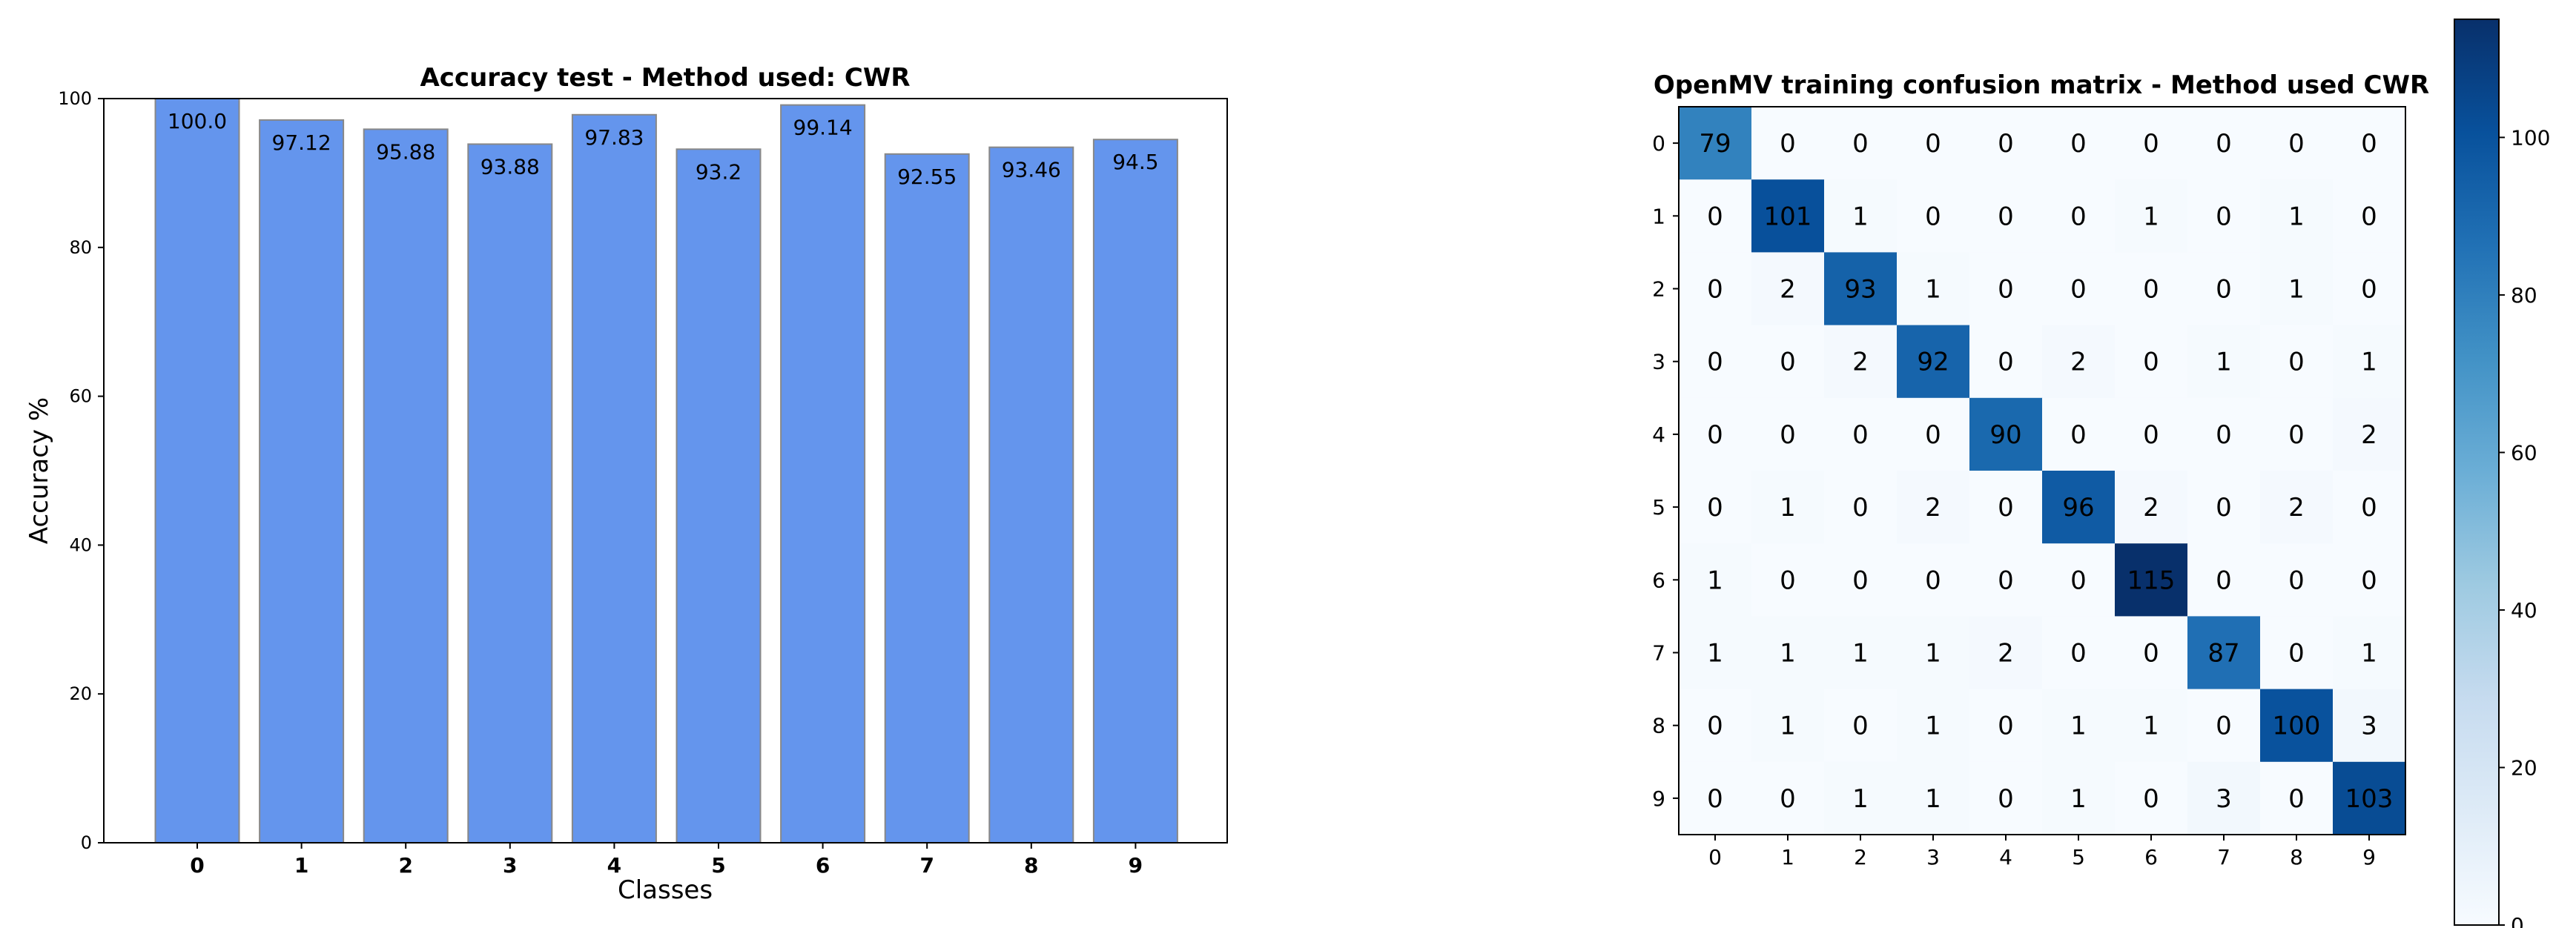 The image size is (2576, 928). Describe the element at coordinates (197, 121) in the screenshot. I see `bar-value-label: 100.0` at that location.